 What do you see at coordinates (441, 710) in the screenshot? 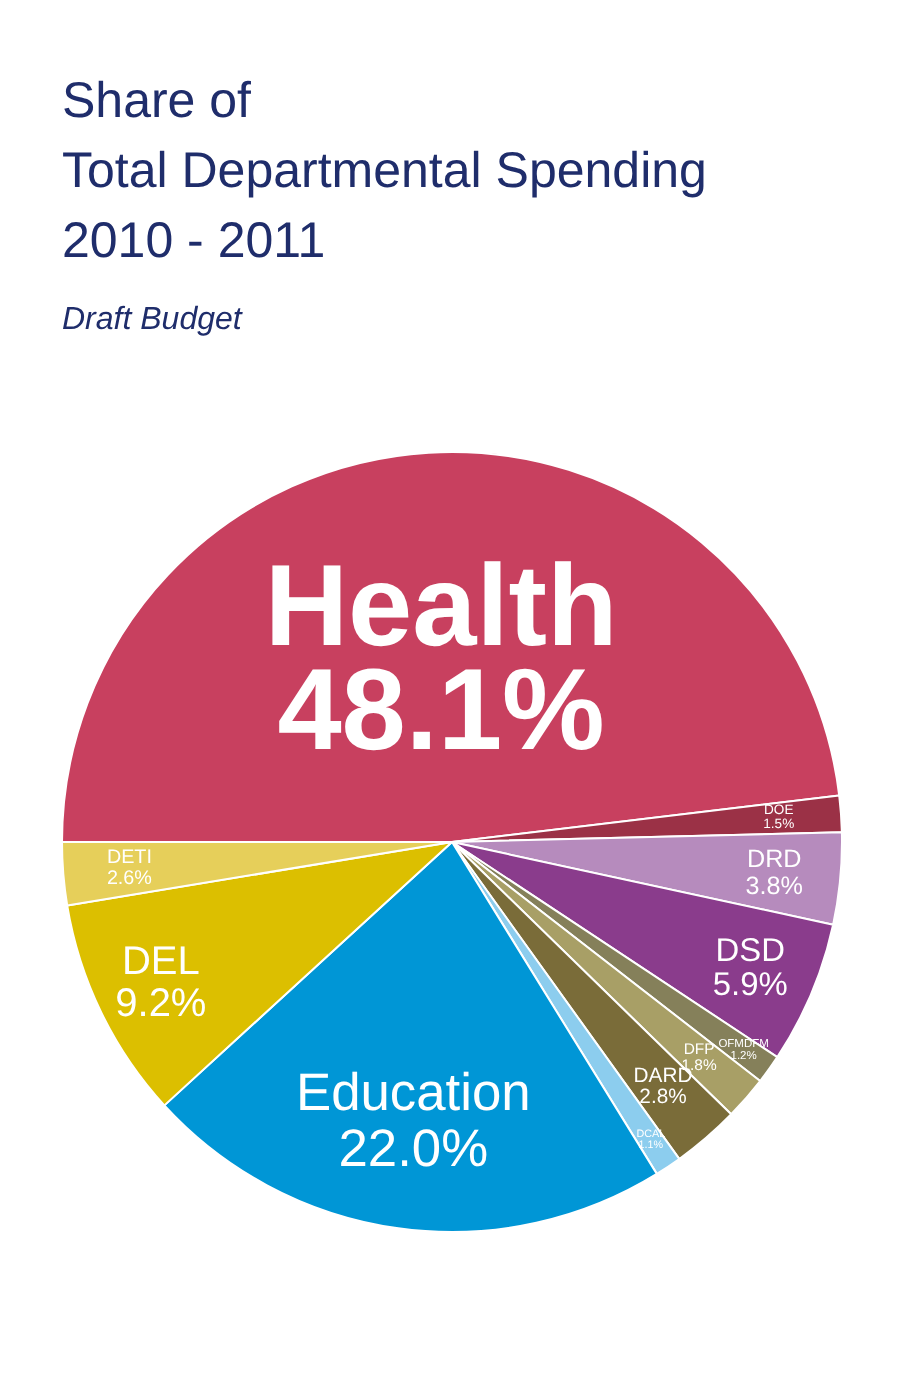
I see `data-label: 48.1%` at bounding box center [441, 710].